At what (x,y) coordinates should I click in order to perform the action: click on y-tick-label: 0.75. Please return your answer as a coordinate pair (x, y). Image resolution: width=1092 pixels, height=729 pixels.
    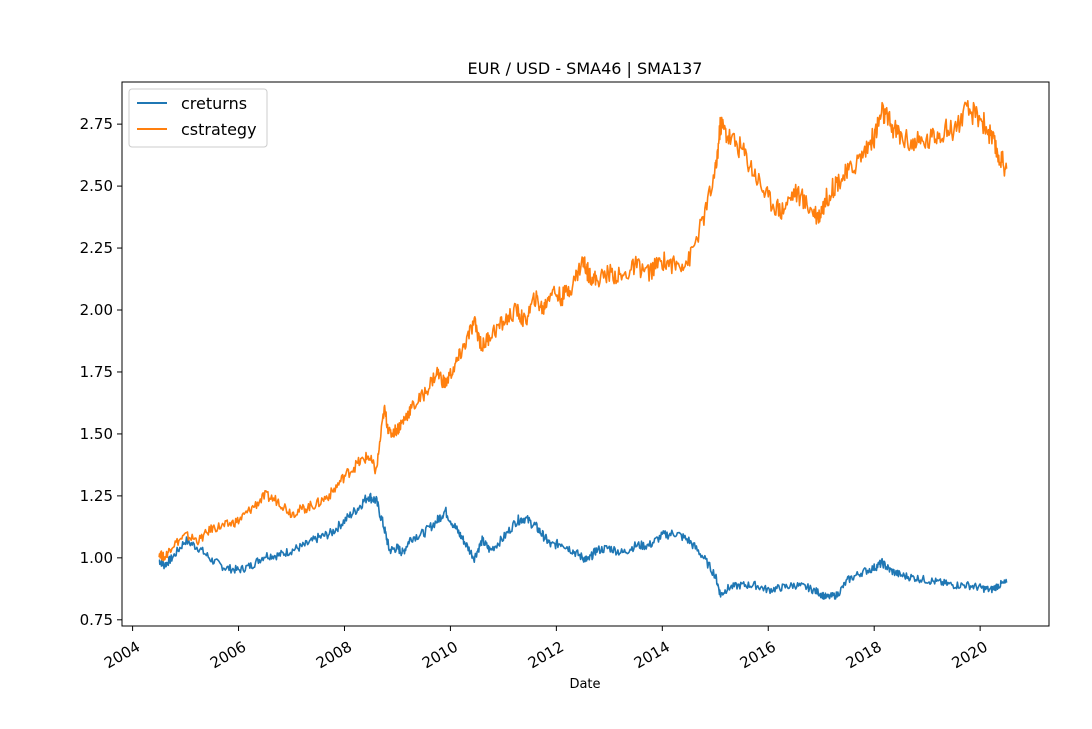
    Looking at the image, I should click on (96, 620).